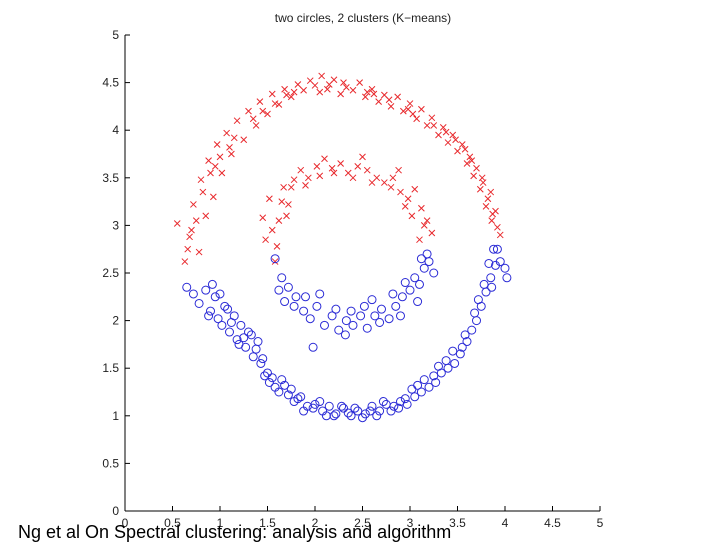 This screenshot has width=720, height=543. I want to click on y-tick-label: 5, so click(115, 35).